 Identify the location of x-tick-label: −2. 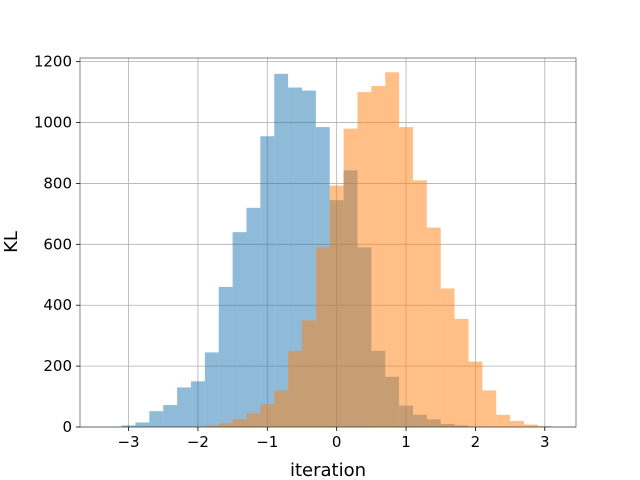
(198, 442).